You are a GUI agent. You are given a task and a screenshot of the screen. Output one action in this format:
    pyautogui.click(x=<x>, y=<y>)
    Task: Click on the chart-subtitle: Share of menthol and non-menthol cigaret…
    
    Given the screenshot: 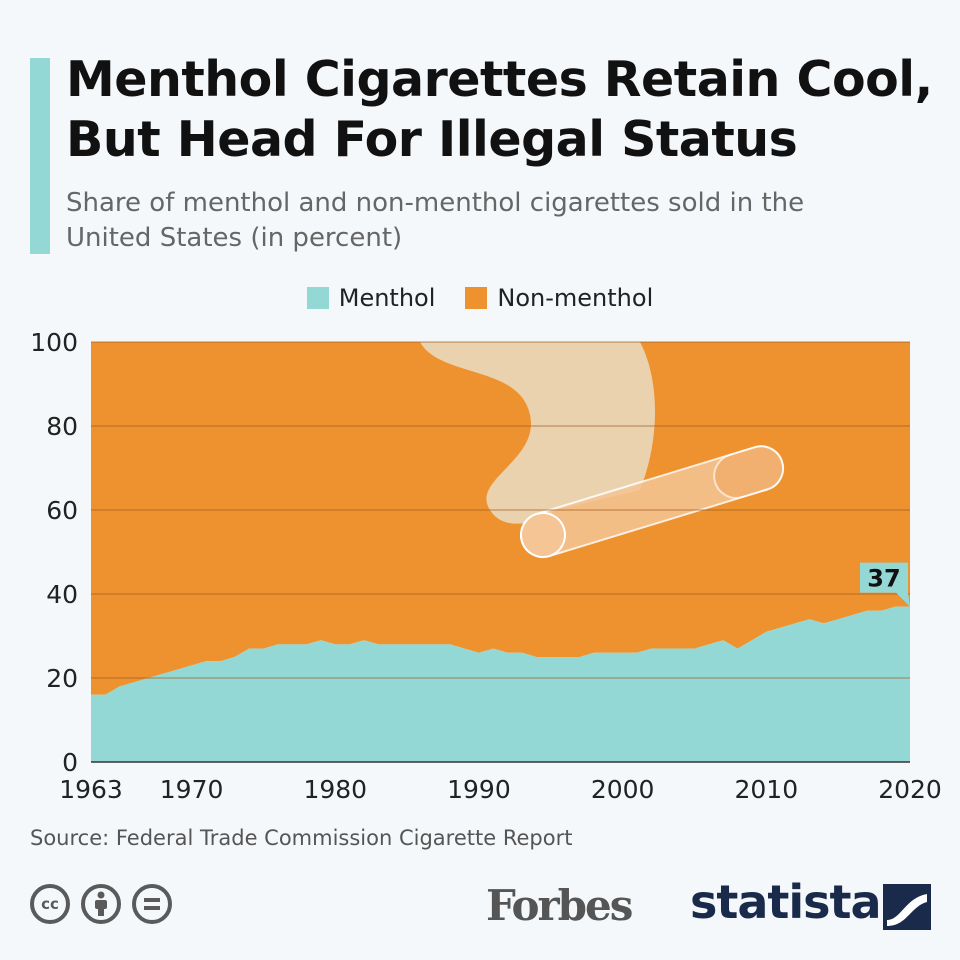 What is the action you would take?
    pyautogui.click(x=435, y=220)
    